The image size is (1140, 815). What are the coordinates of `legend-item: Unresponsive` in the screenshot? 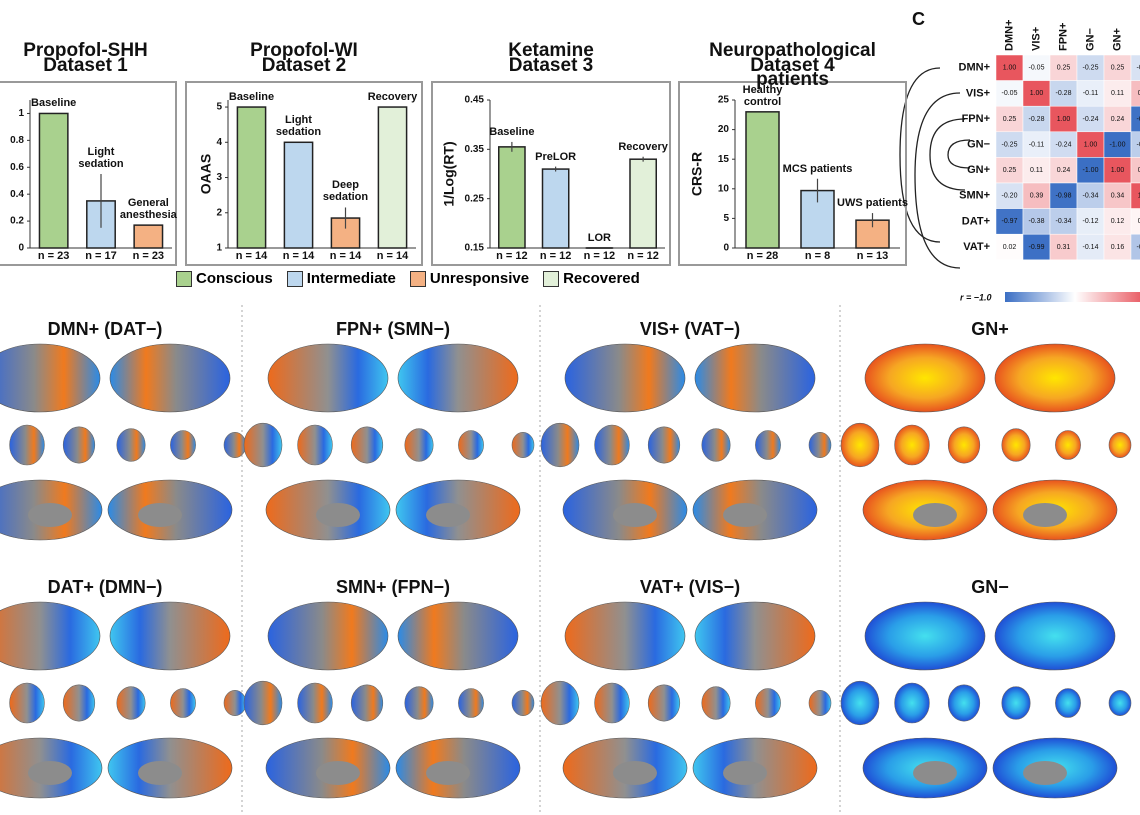 It's located at (469, 278).